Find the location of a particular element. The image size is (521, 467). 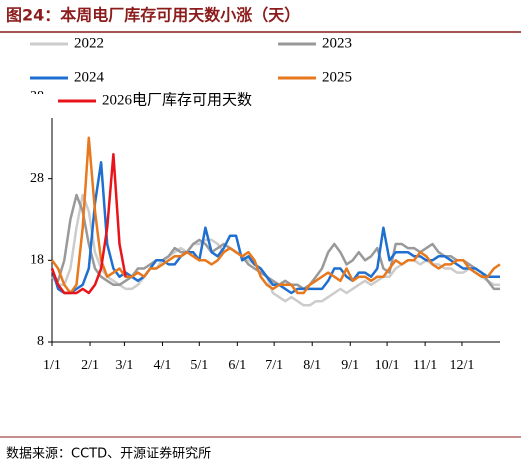

y-tick-label: 8 is located at coordinates (40, 341).